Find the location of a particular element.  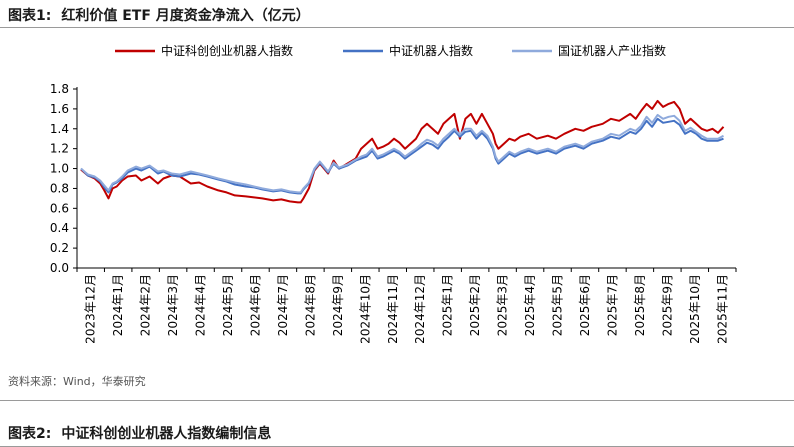

x-tick-label: 2025年8月 is located at coordinates (640, 305).